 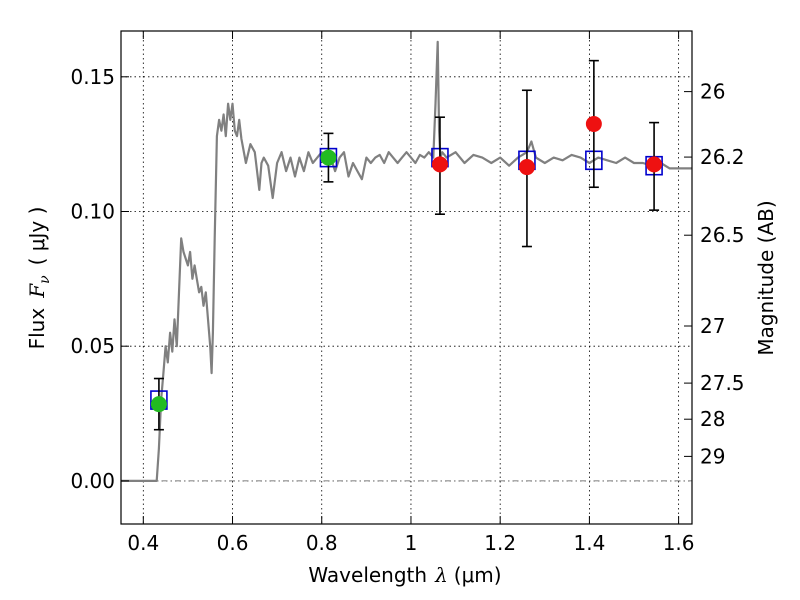 What do you see at coordinates (589, 543) in the screenshot?
I see `x-tick-label: 1.4` at bounding box center [589, 543].